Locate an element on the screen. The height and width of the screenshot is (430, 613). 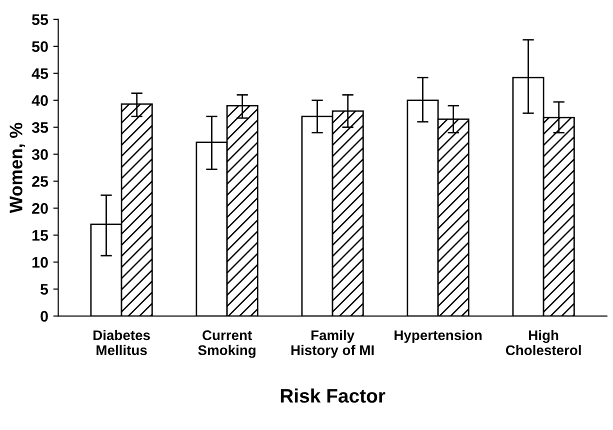
y-tick-label: 10 is located at coordinates (40, 262).